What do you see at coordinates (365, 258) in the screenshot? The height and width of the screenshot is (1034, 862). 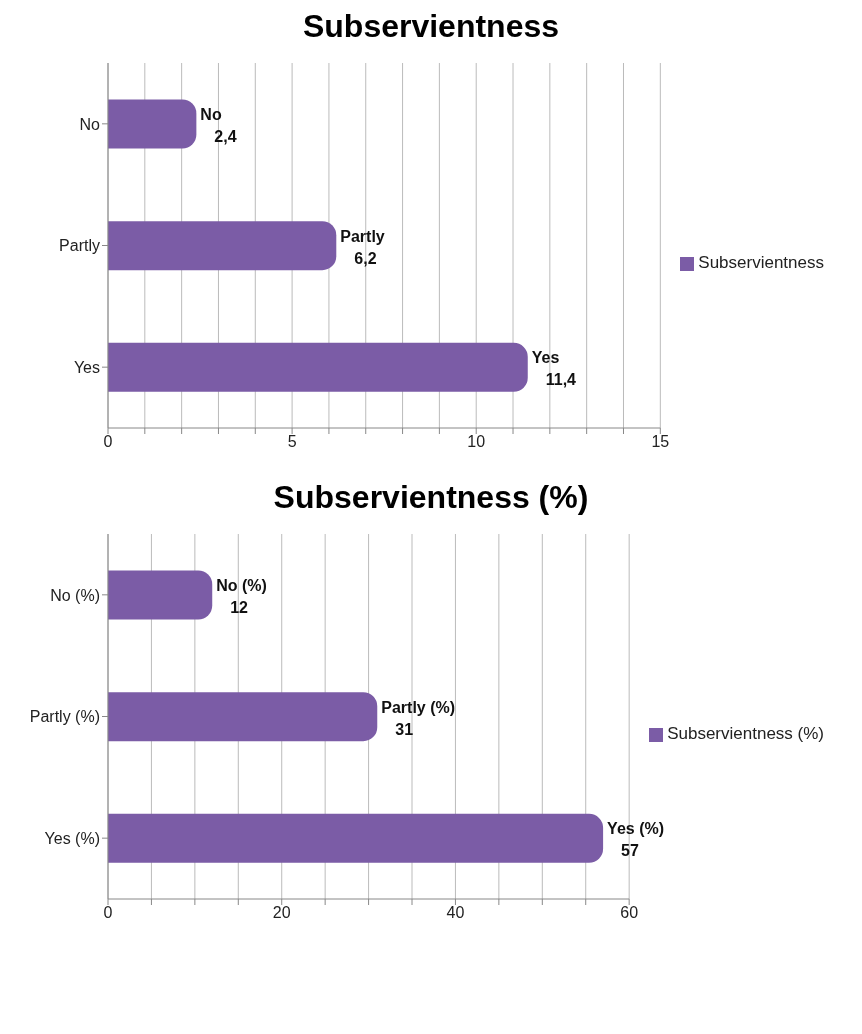 I see `data-label: 6,2` at bounding box center [365, 258].